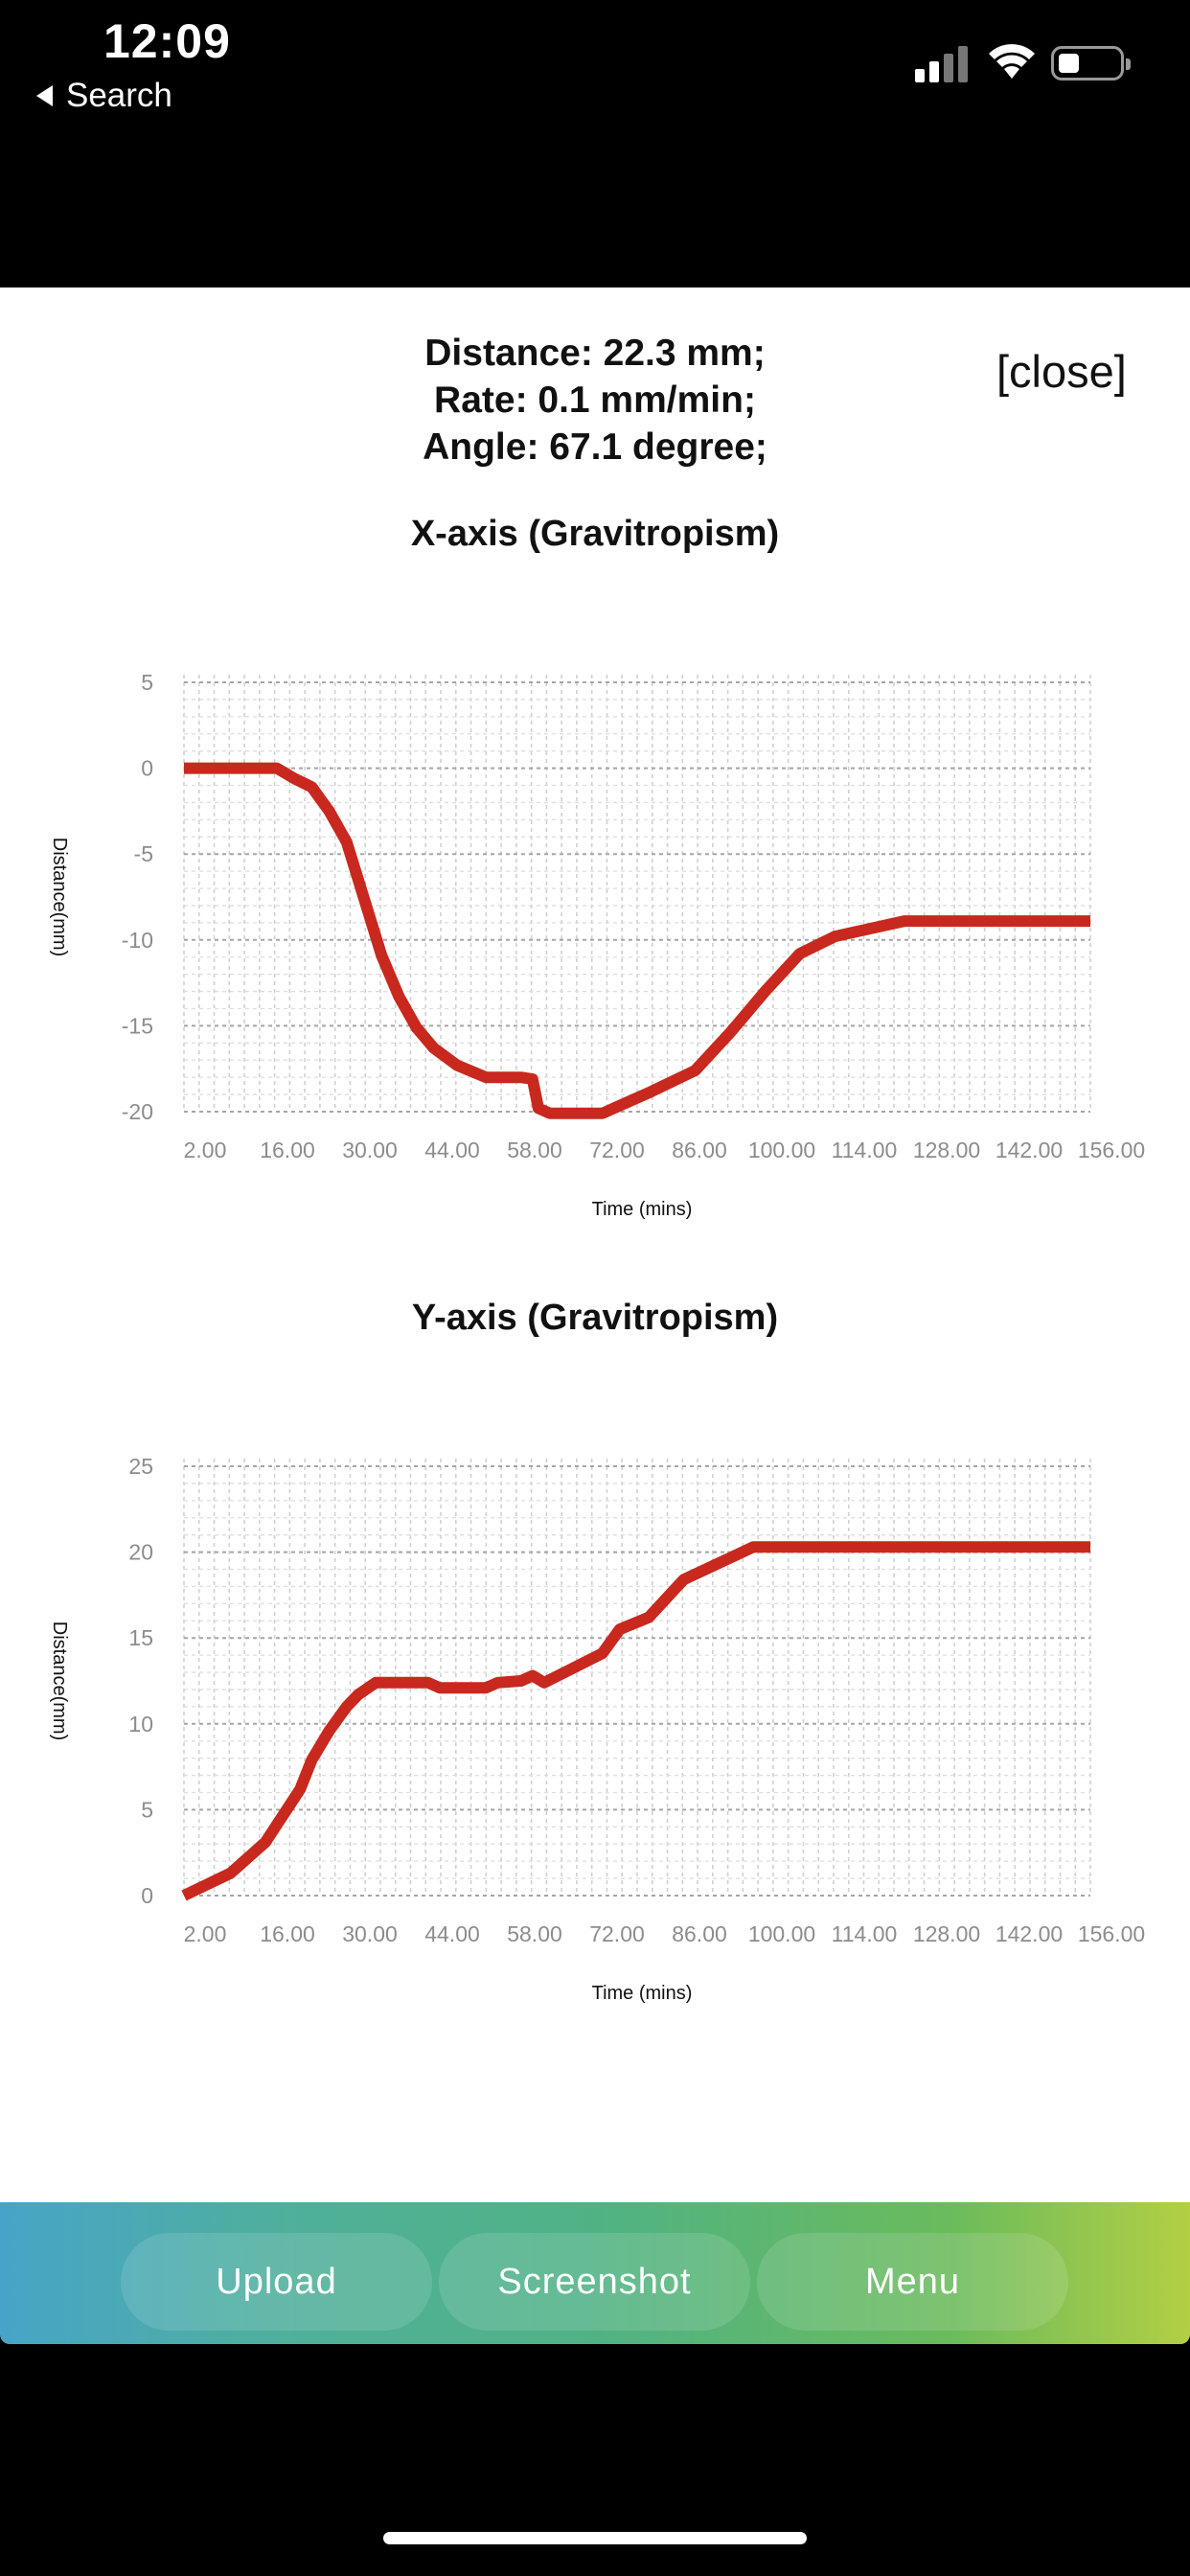  Describe the element at coordinates (913, 2282) in the screenshot. I see `menu-button: Menu` at that location.